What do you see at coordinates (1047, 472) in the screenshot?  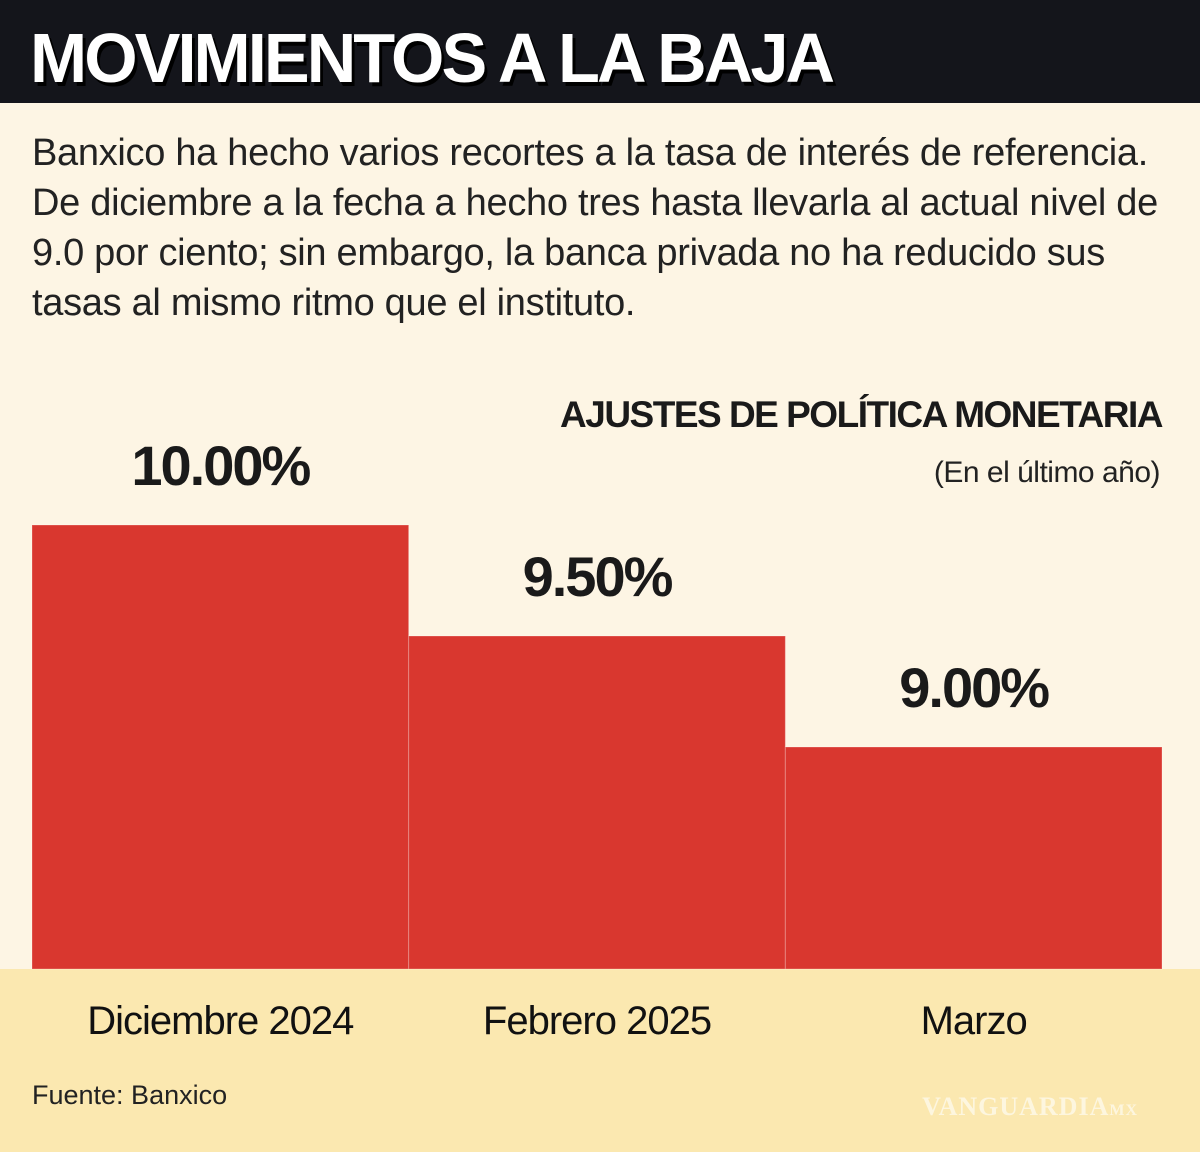 I see `chart-subtitle: (En el último año)` at bounding box center [1047, 472].